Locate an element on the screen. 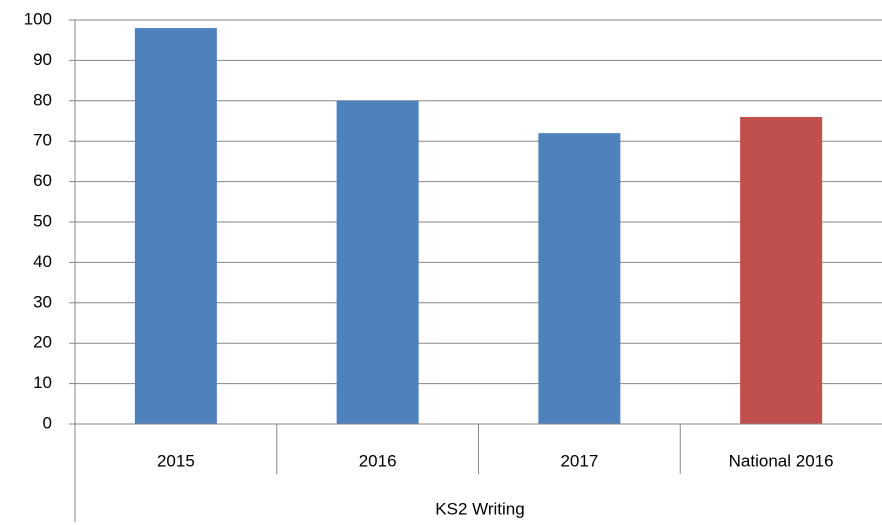 The image size is (882, 525). x-tick-label: 2015 is located at coordinates (176, 460).